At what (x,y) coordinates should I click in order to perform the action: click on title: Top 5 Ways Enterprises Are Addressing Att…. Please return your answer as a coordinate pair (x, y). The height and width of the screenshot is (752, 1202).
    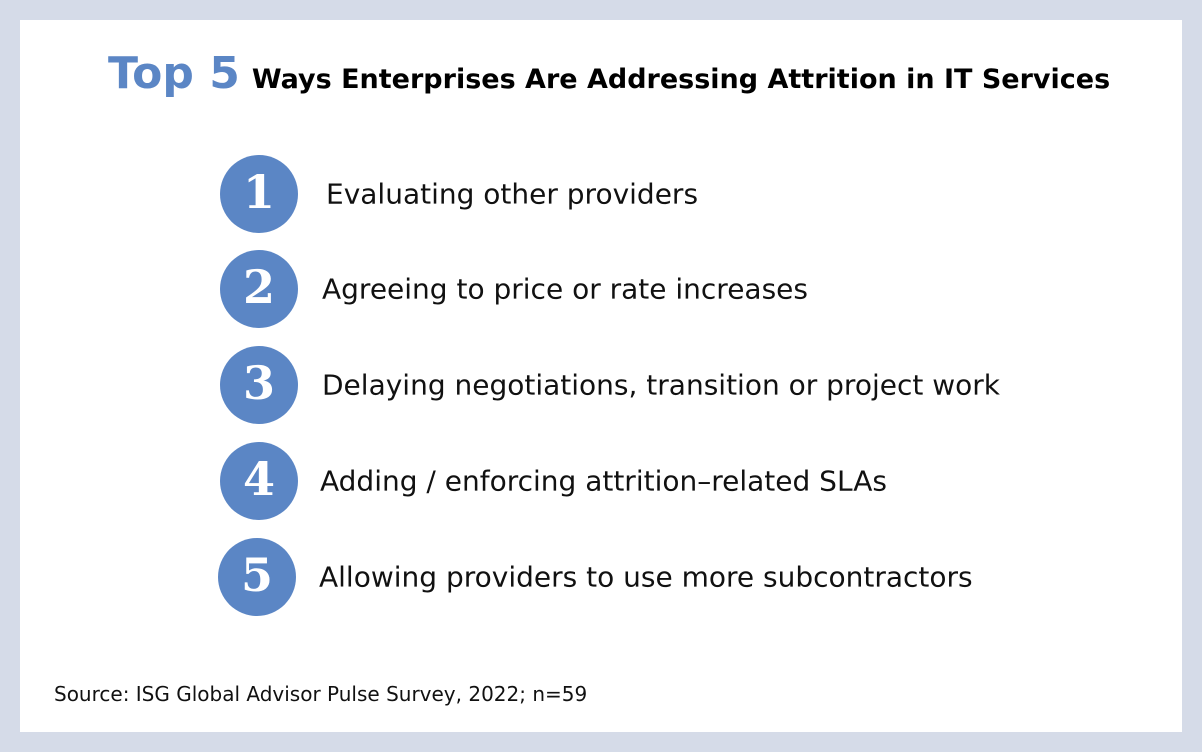
    Looking at the image, I should click on (609, 73).